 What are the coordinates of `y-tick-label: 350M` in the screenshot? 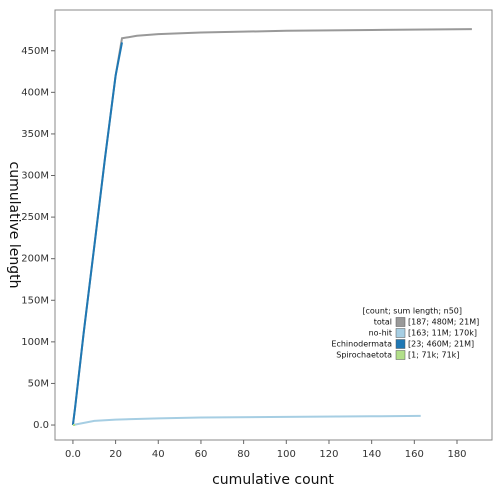 It's located at (35, 134).